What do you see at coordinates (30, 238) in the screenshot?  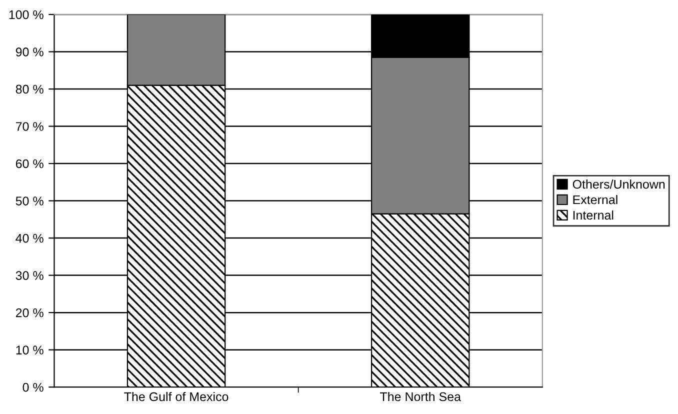 I see `y-tick-label: 40 %` at bounding box center [30, 238].